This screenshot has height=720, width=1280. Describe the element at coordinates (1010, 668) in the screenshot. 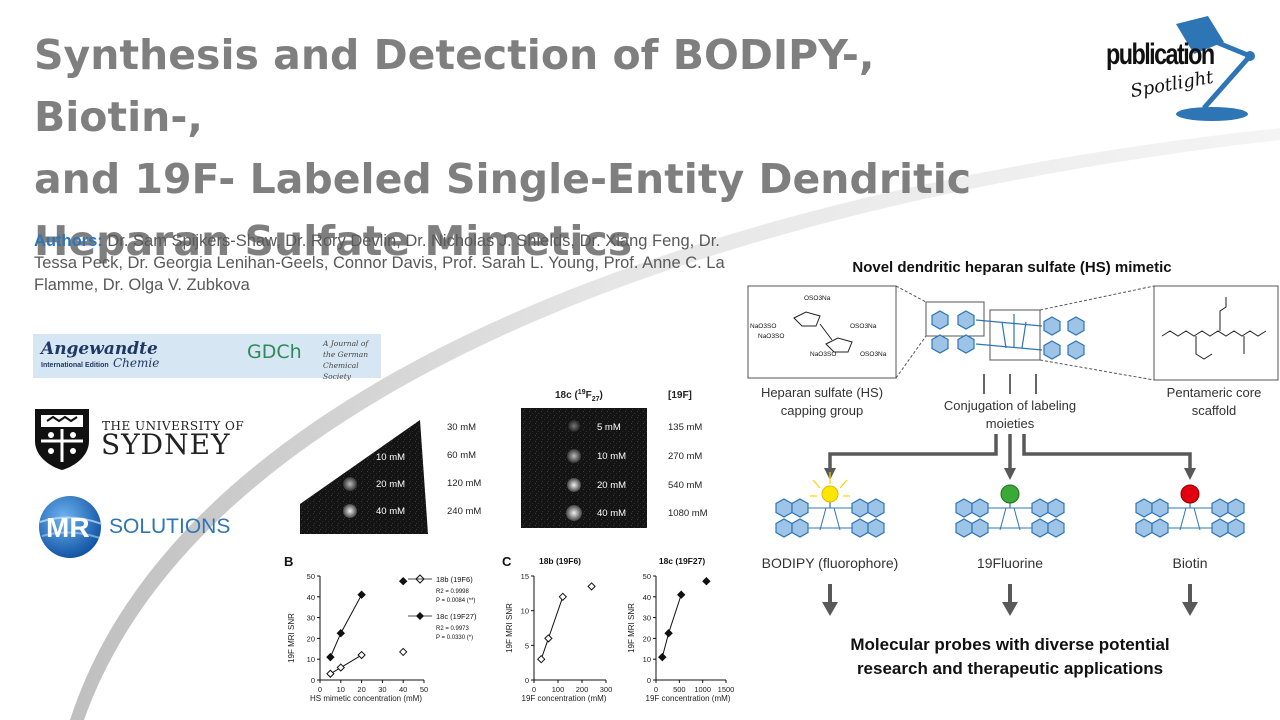

I see `footer-line: research and therapeutic applications` at that location.